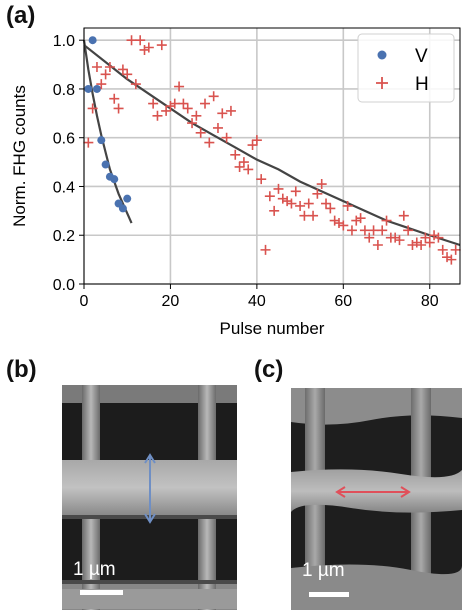 The image size is (462, 612). I want to click on scale-label-c: 1 µm, so click(323, 570).